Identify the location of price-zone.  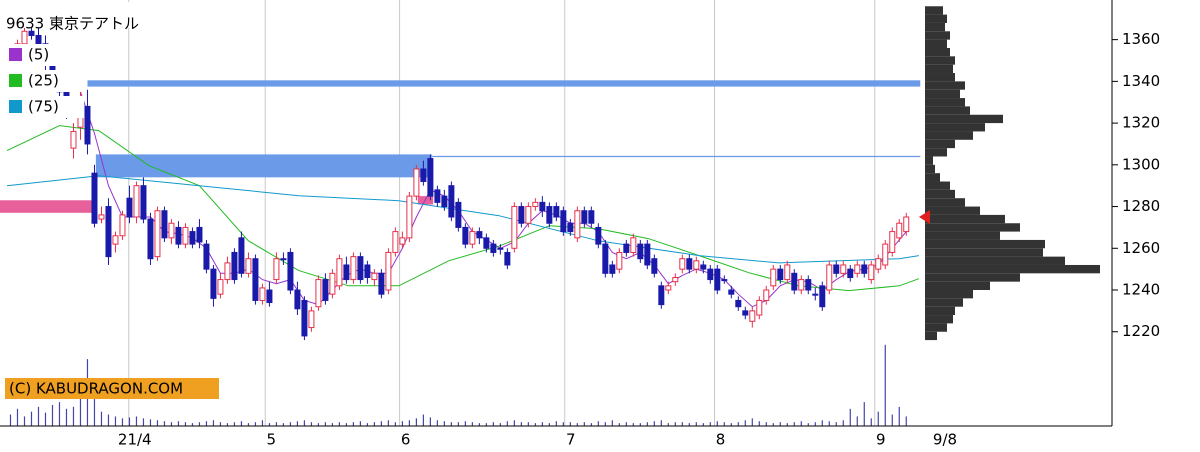
(676, 156).